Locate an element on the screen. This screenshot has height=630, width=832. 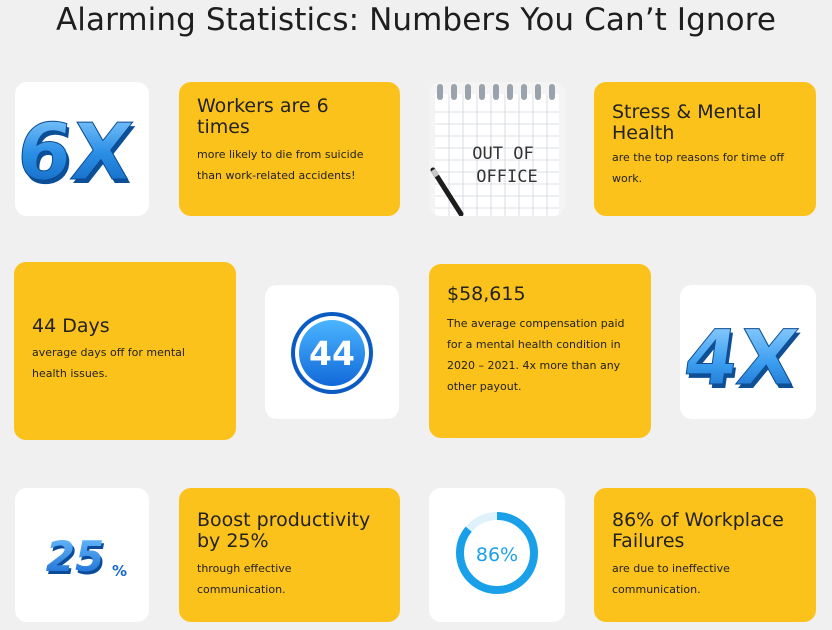
twenty-five-image-card: 25 25 % is located at coordinates (82, 555).